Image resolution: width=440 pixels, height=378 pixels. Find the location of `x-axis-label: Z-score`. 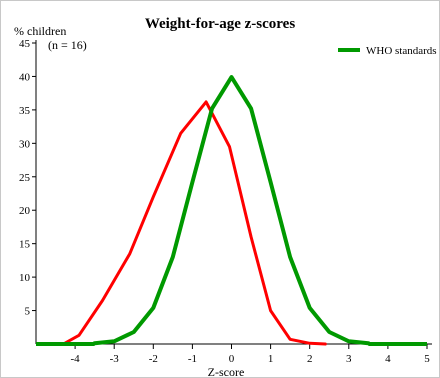

x-axis-label: Z-score is located at coordinates (226, 371).